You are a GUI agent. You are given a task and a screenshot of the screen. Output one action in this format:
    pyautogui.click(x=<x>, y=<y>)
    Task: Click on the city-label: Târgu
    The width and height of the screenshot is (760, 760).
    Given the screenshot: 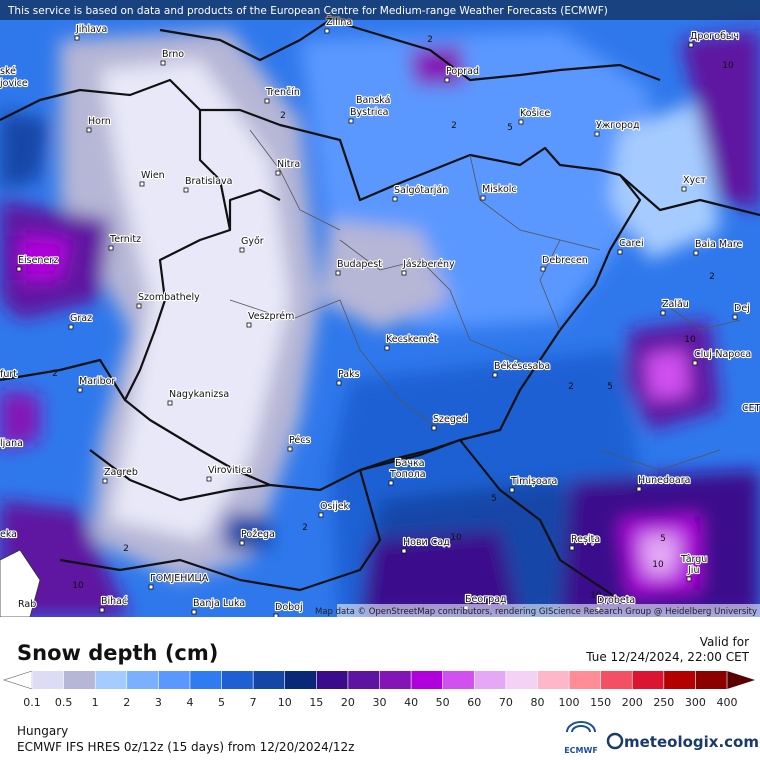 What is the action you would take?
    pyautogui.click(x=693, y=559)
    